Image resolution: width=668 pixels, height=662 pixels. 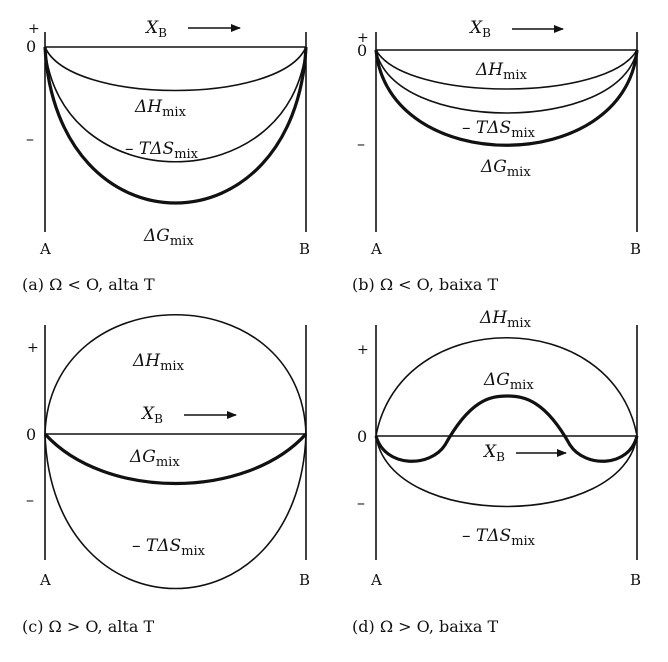 I want to click on xb-label-c: XB, so click(x=151, y=415).